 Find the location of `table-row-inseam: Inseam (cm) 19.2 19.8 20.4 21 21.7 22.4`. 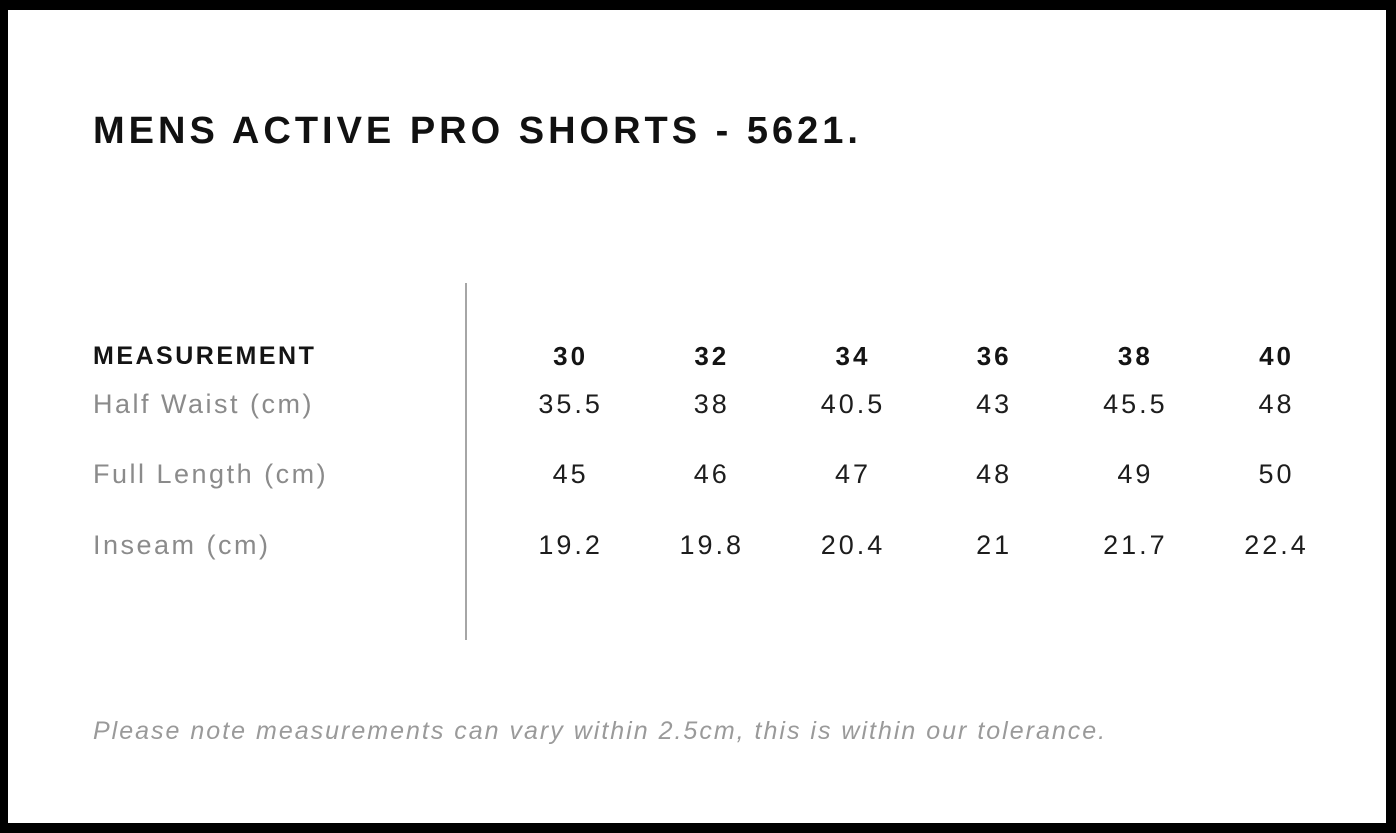

table-row-inseam: Inseam (cm) 19.2 19.8 20.4 21 21.7 22.4 is located at coordinates (720, 545).